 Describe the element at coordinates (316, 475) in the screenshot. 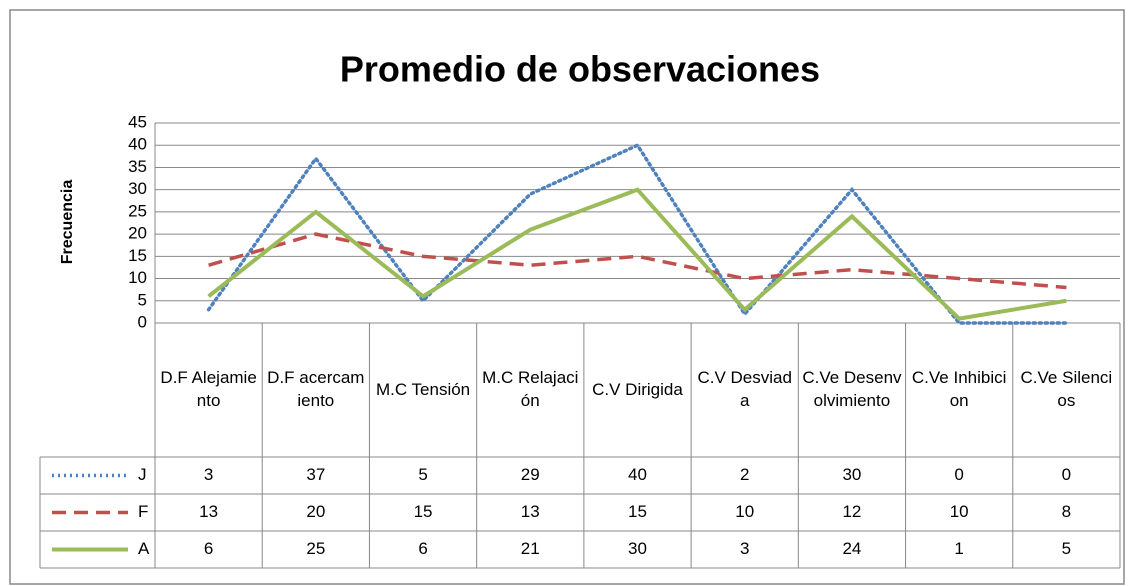

I see `table-value: 37` at that location.